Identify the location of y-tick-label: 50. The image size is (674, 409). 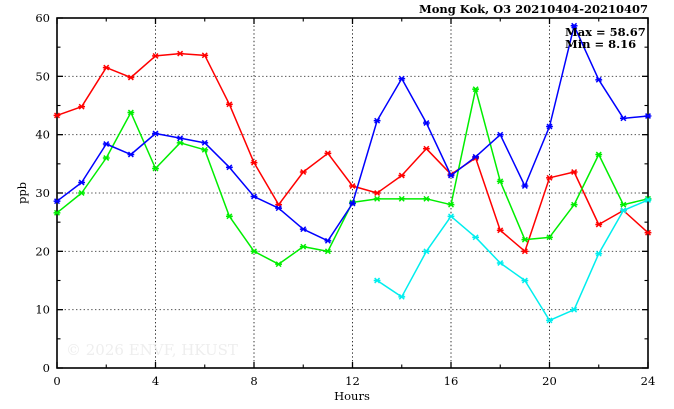
(42, 76).